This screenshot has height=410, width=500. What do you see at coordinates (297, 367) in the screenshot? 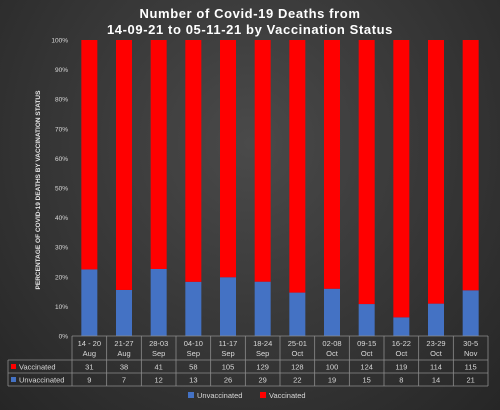
I see `data-label-vaccinated: 128` at bounding box center [297, 367].